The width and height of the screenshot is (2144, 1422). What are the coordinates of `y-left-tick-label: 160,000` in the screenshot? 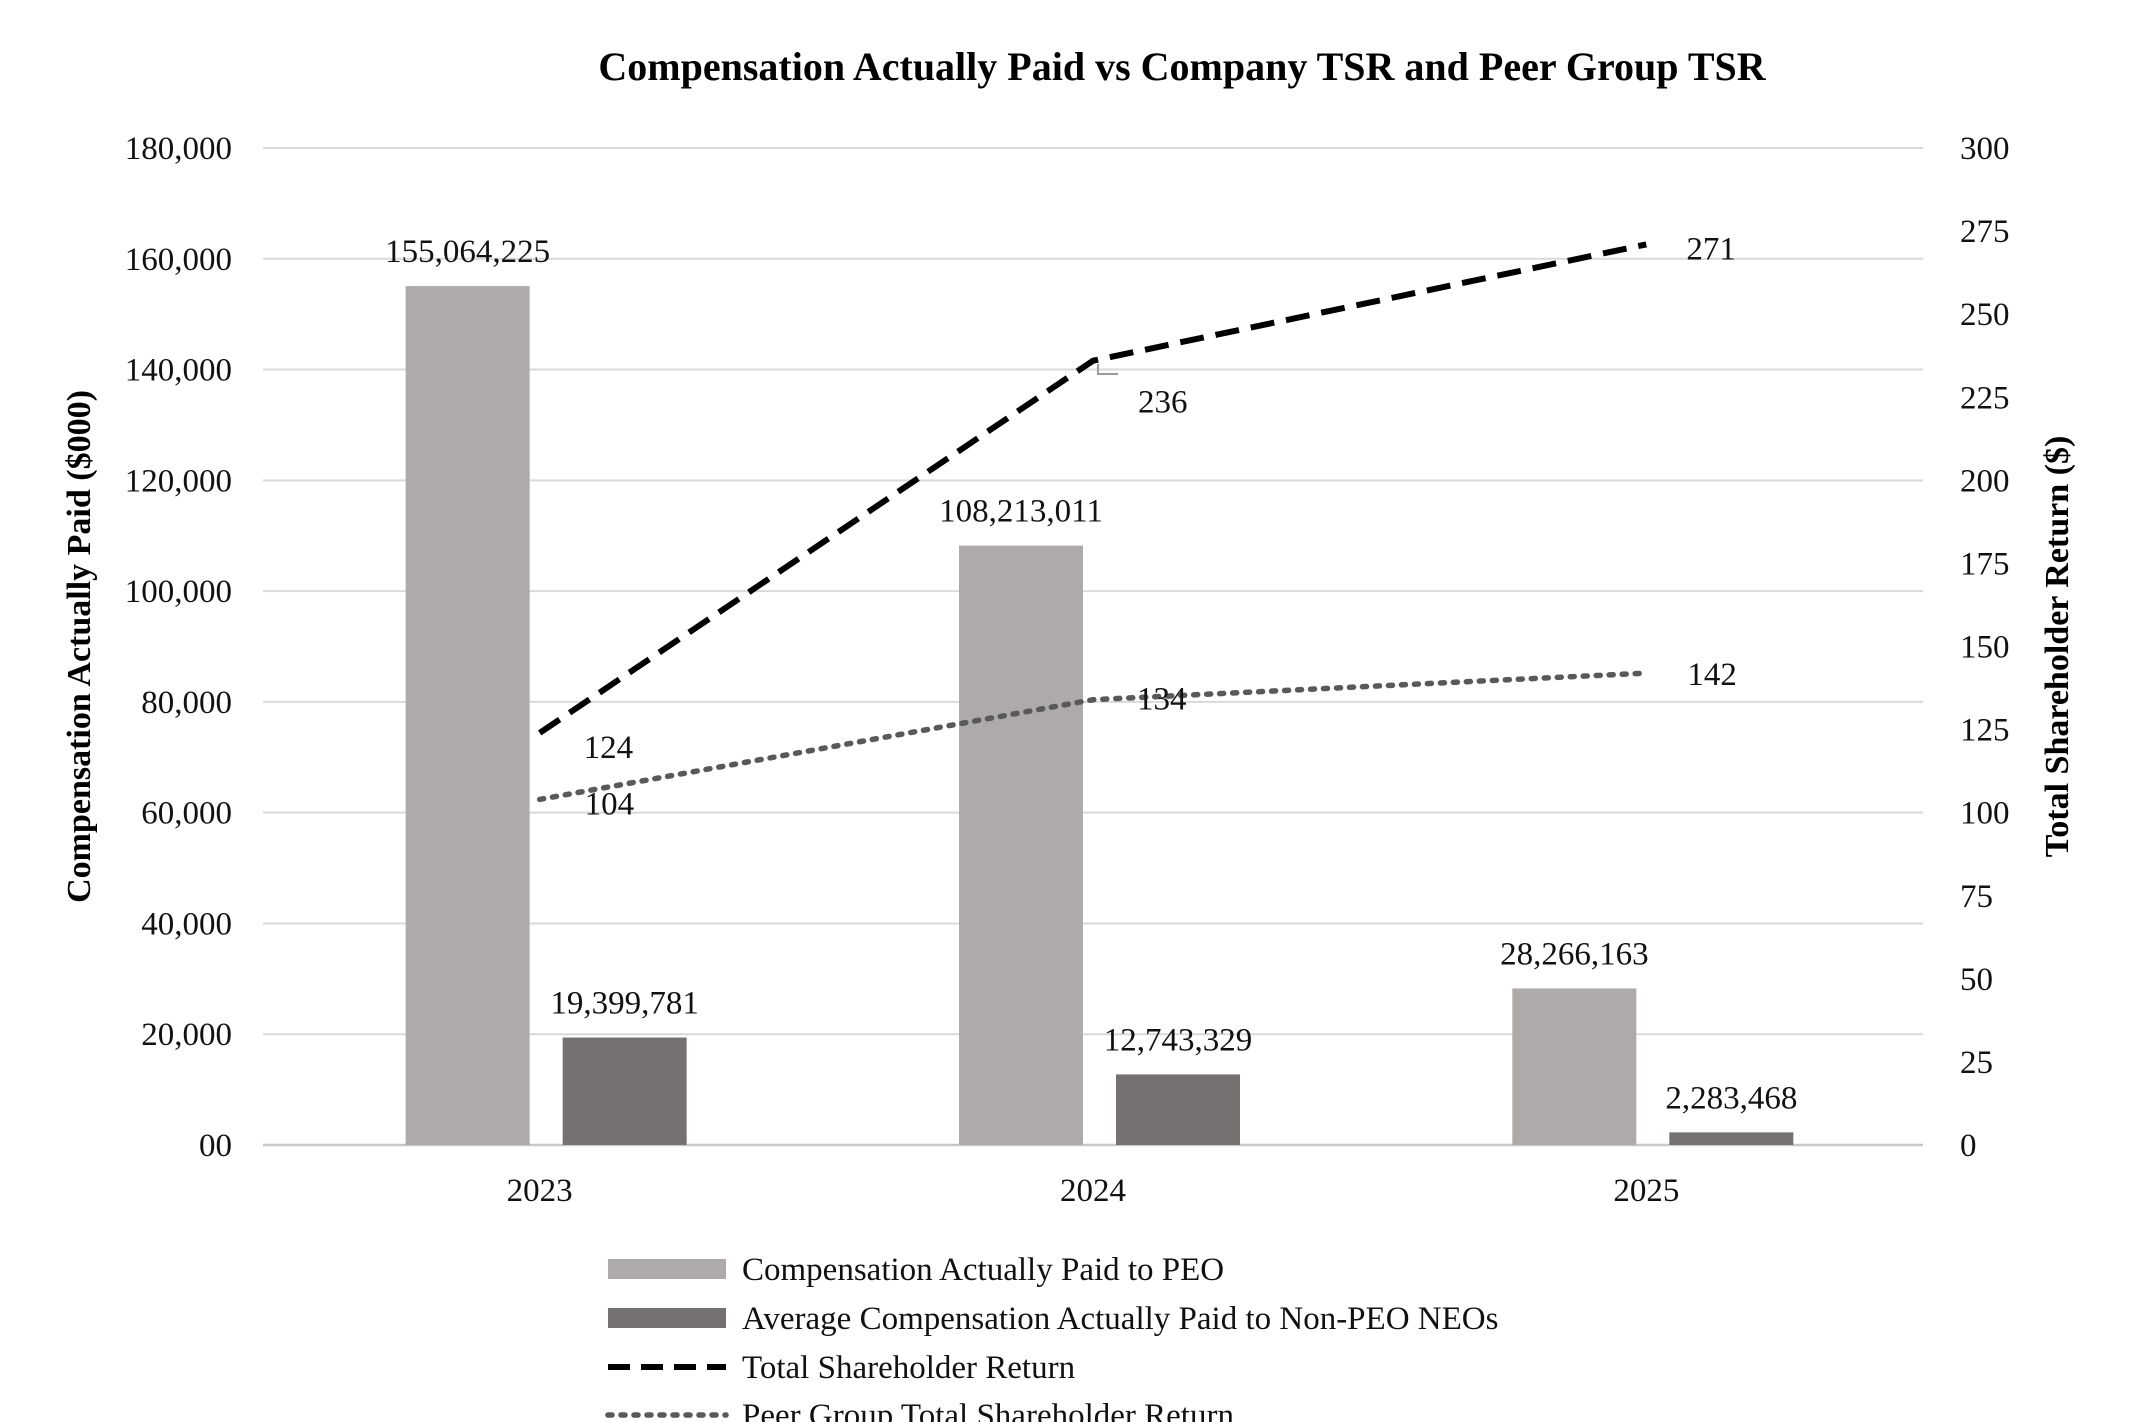 It's located at (178, 260).